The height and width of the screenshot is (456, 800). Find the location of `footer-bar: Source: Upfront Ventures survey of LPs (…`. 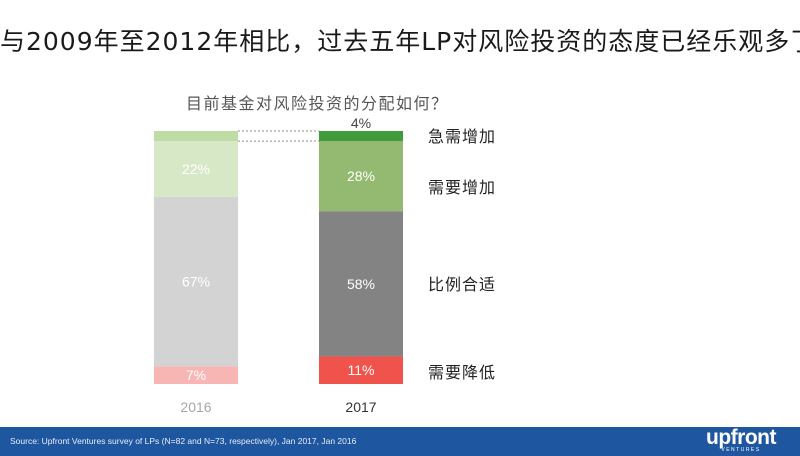

footer-bar: Source: Upfront Ventures survey of LPs (… is located at coordinates (400, 441).